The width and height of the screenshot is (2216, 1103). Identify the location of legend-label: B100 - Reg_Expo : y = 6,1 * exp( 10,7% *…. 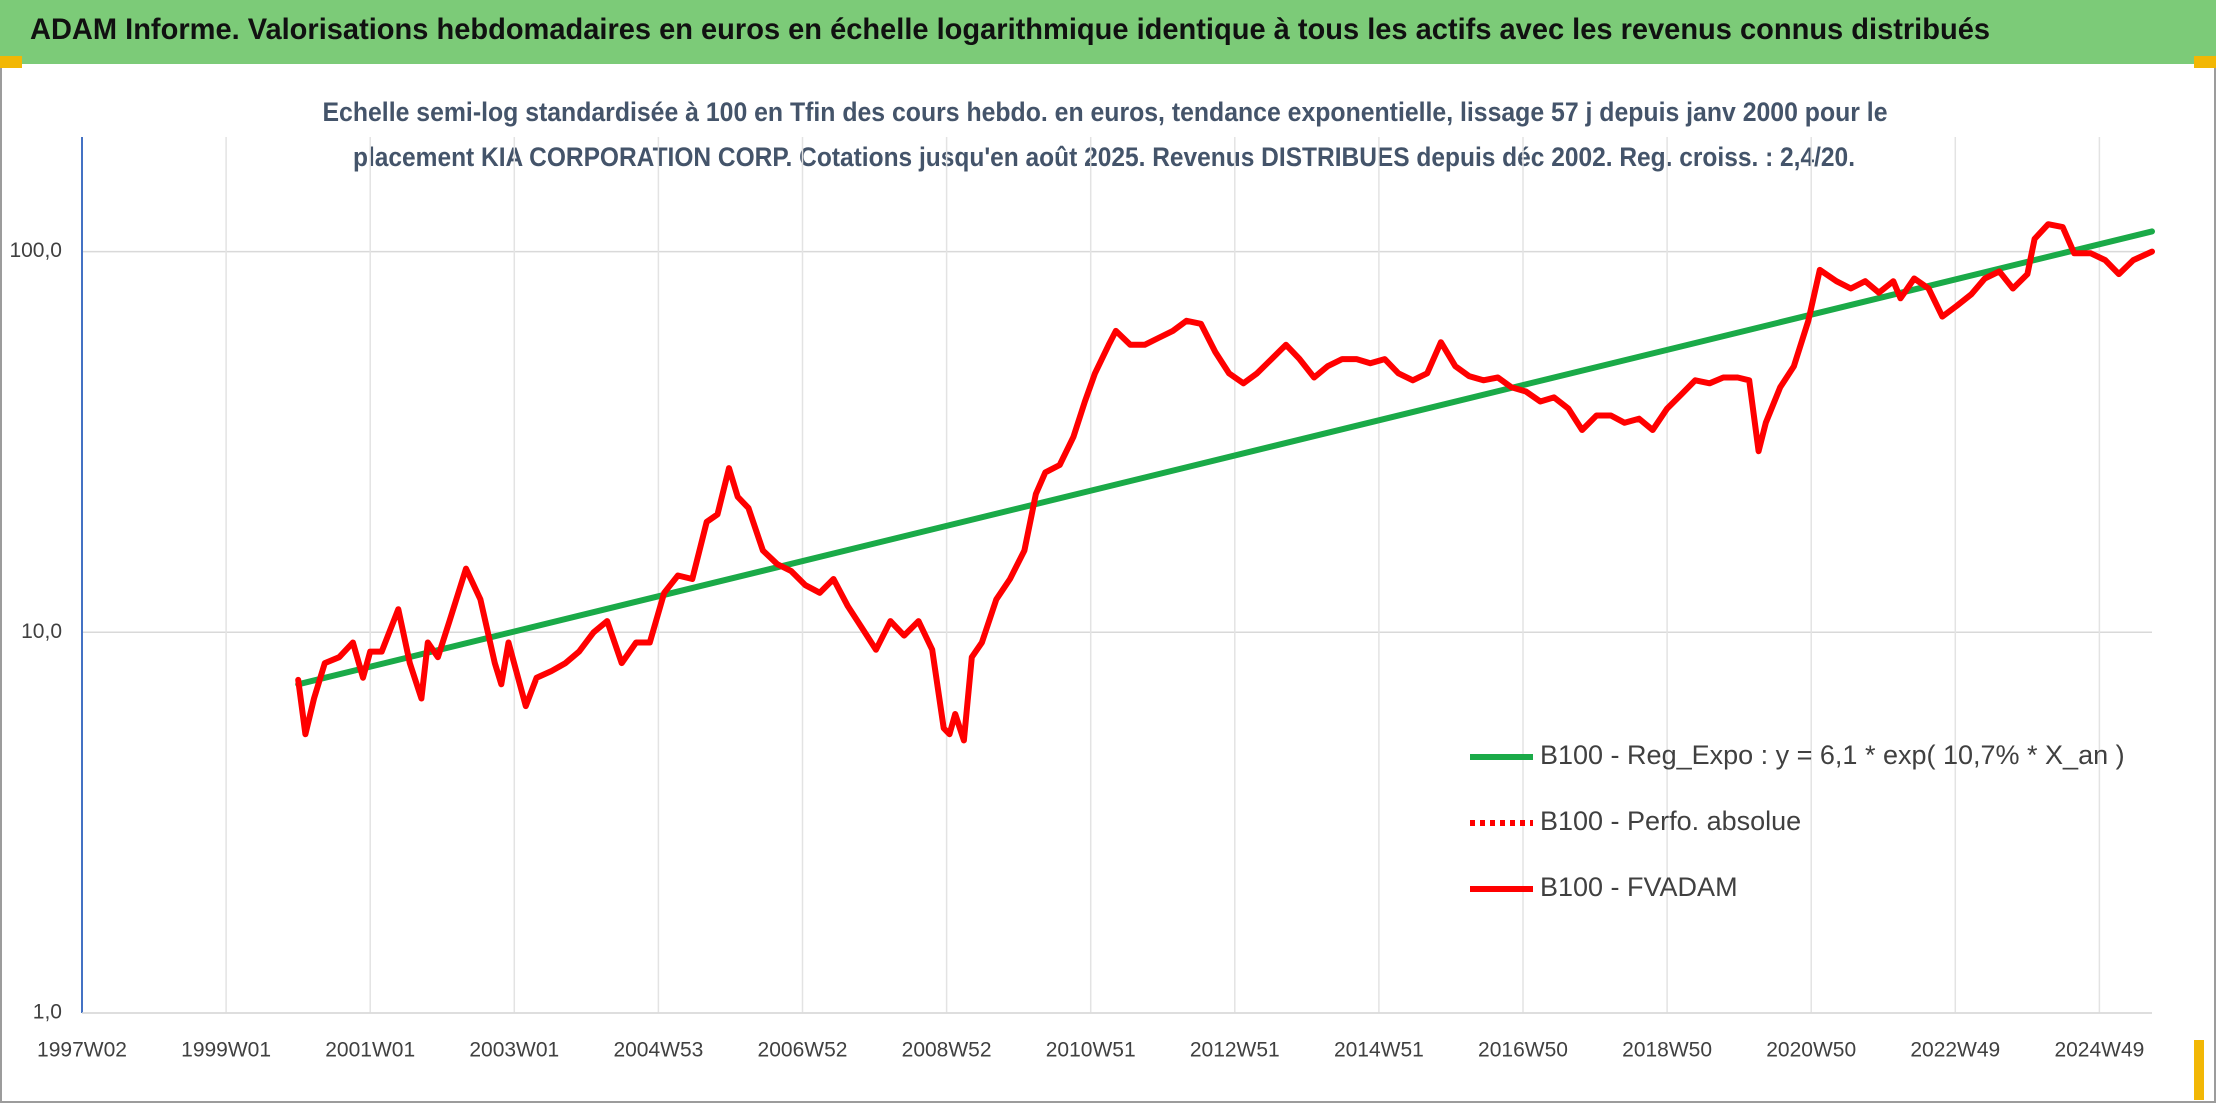
(1832, 755).